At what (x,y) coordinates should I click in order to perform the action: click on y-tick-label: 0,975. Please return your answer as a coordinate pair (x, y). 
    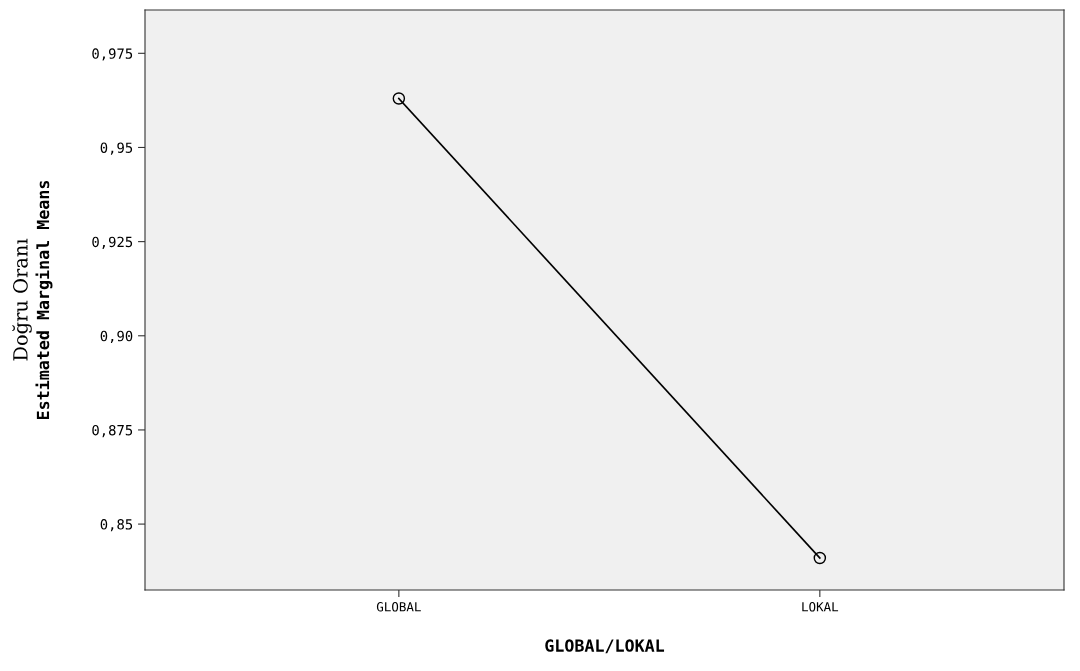
    Looking at the image, I should click on (112, 54).